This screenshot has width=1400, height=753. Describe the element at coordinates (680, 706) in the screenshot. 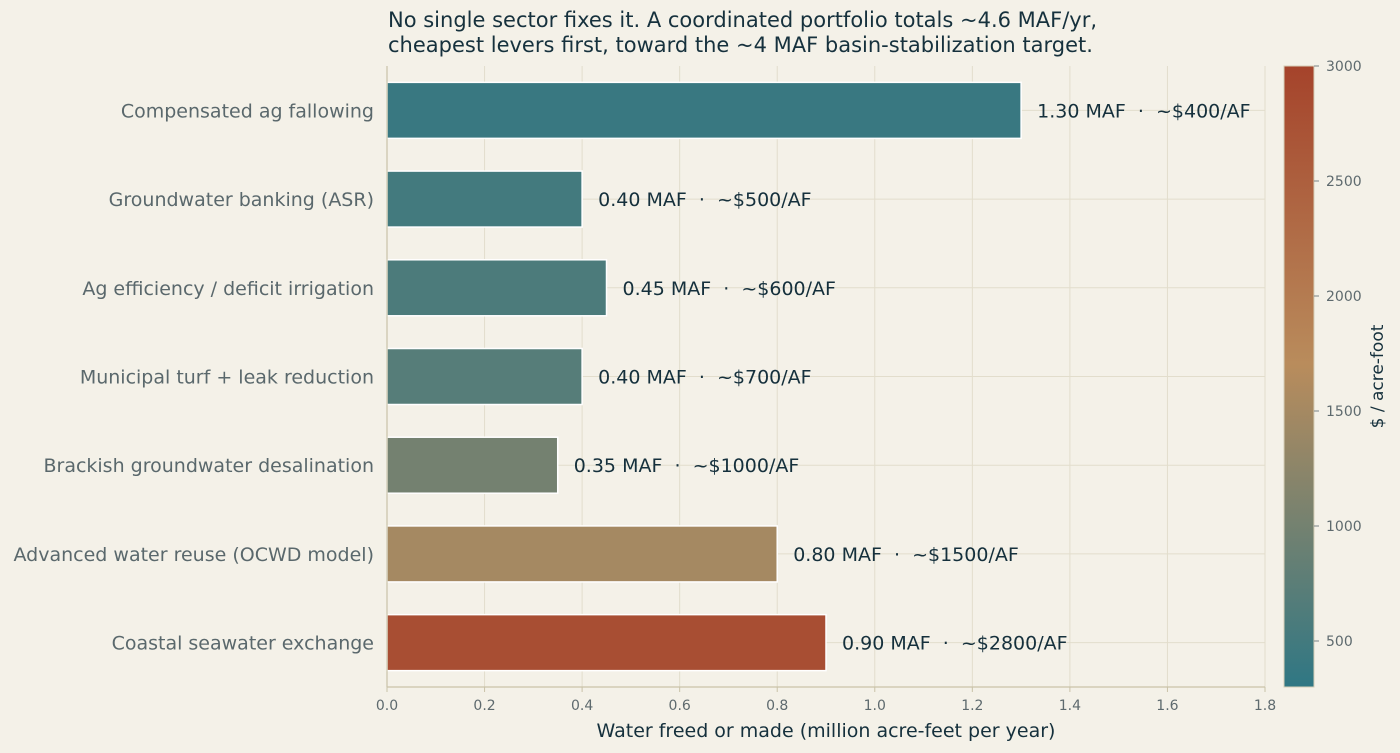

I see `x-tick-label: 0.6` at that location.